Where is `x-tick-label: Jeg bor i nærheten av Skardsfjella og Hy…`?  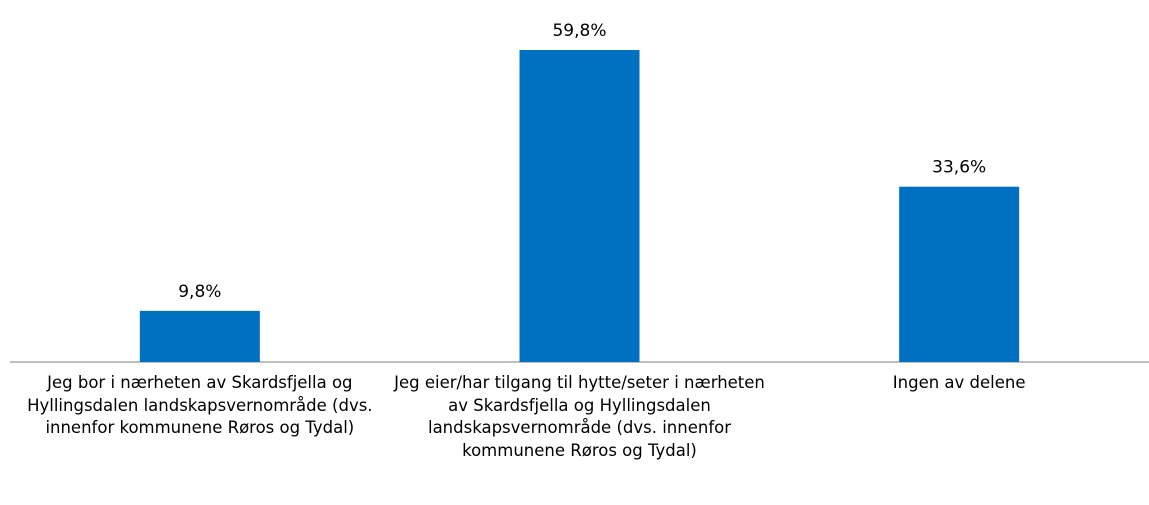 x-tick-label: Jeg bor i nærheten av Skardsfjella og Hy… is located at coordinates (200, 405).